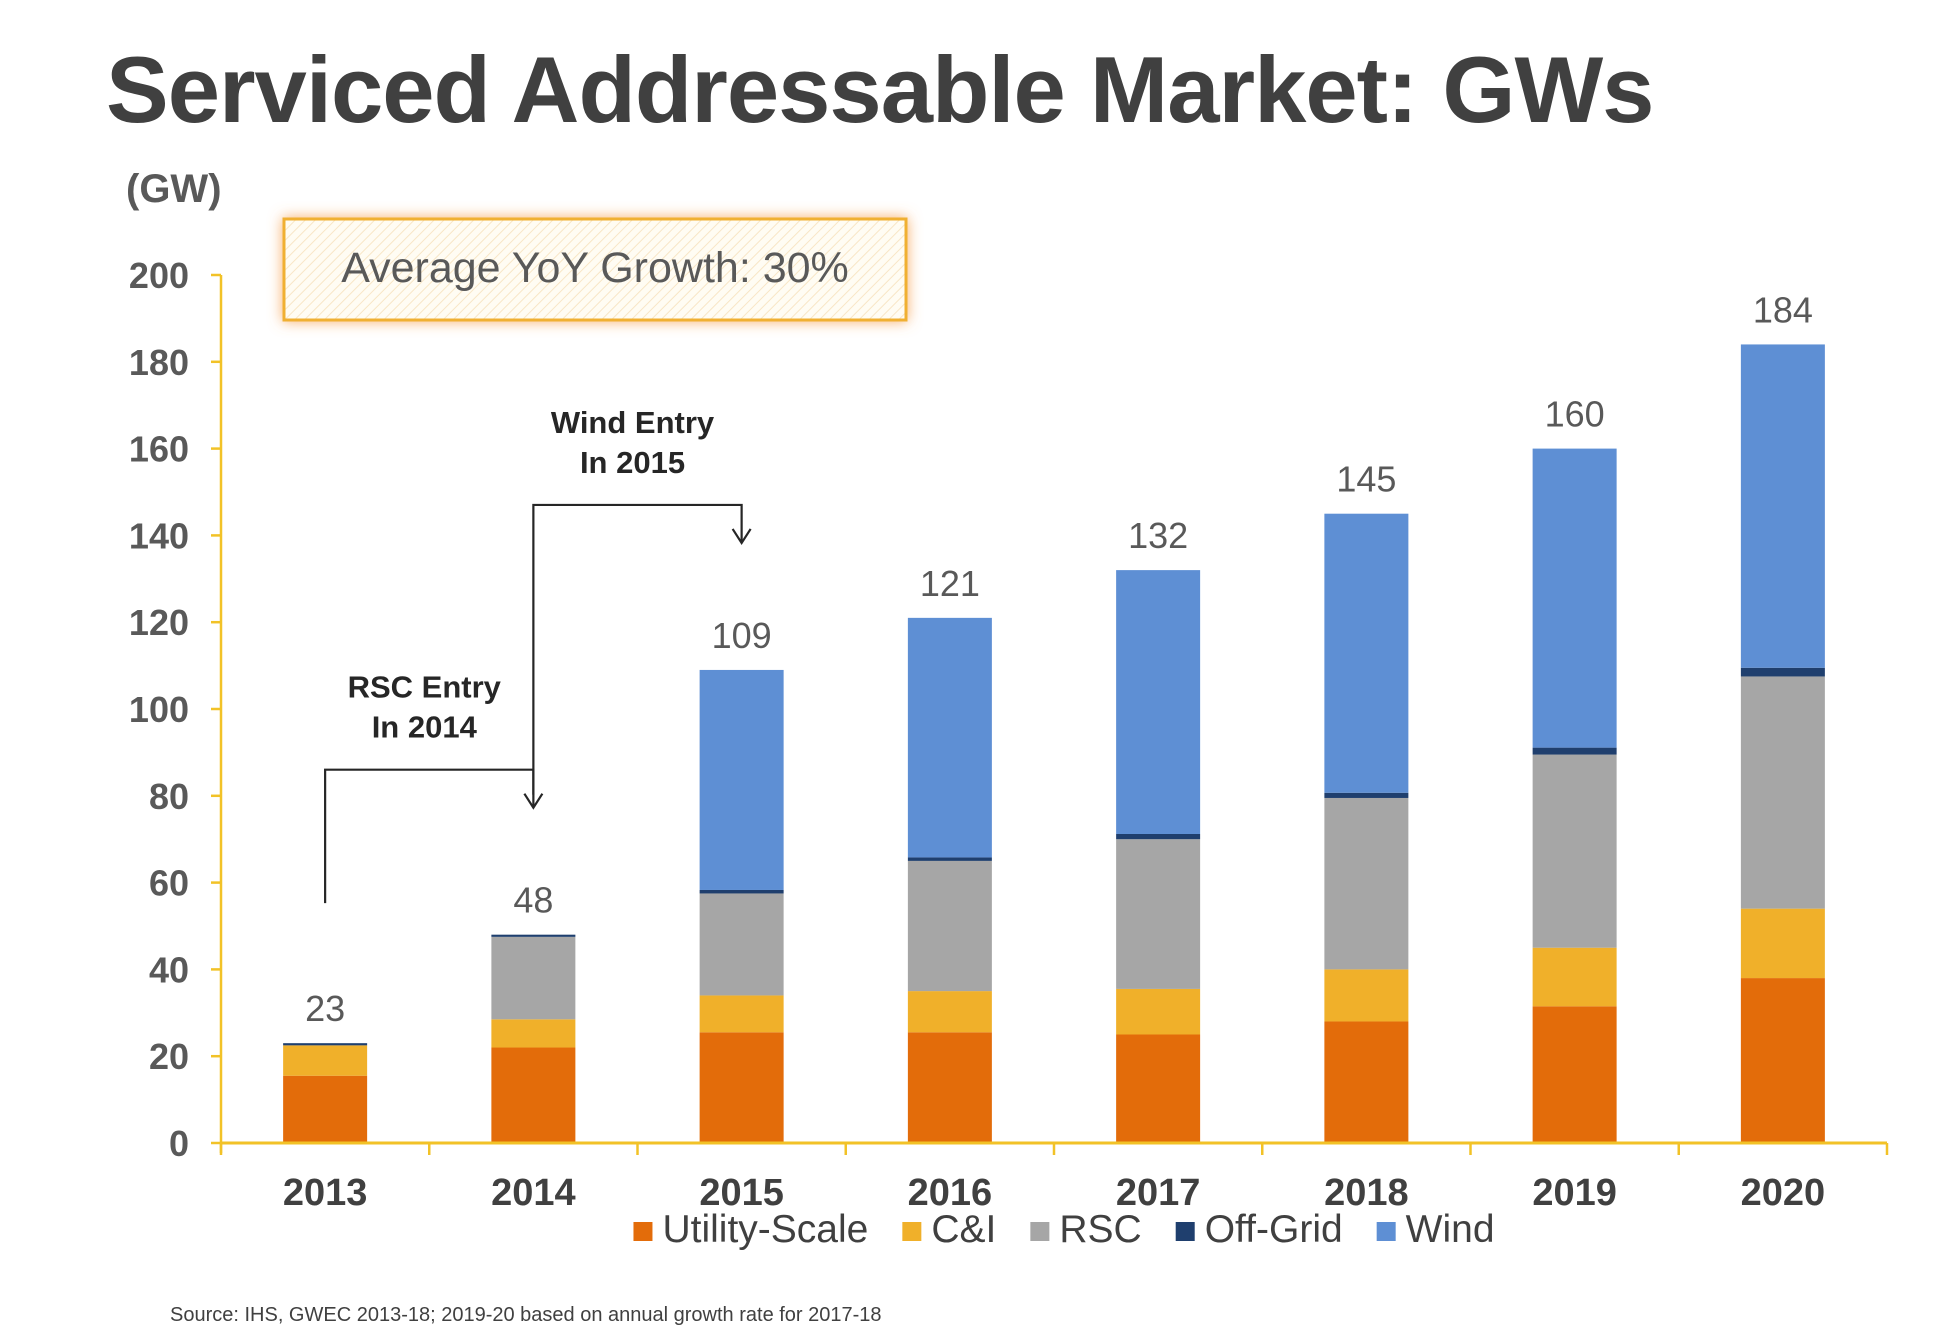  Describe the element at coordinates (425, 727) in the screenshot. I see `annotation-label-line2: In 2014` at that location.